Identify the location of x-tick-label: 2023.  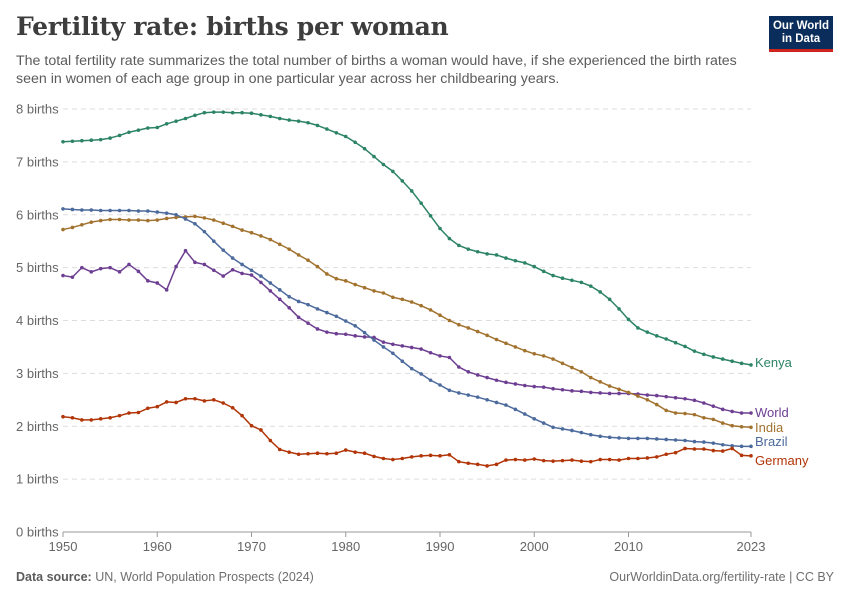
(751, 546).